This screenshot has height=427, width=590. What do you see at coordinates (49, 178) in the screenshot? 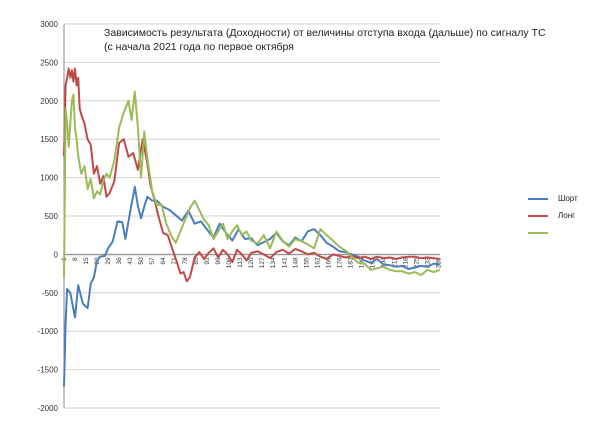
I see `y-tick-label-4: 1000` at bounding box center [49, 178].